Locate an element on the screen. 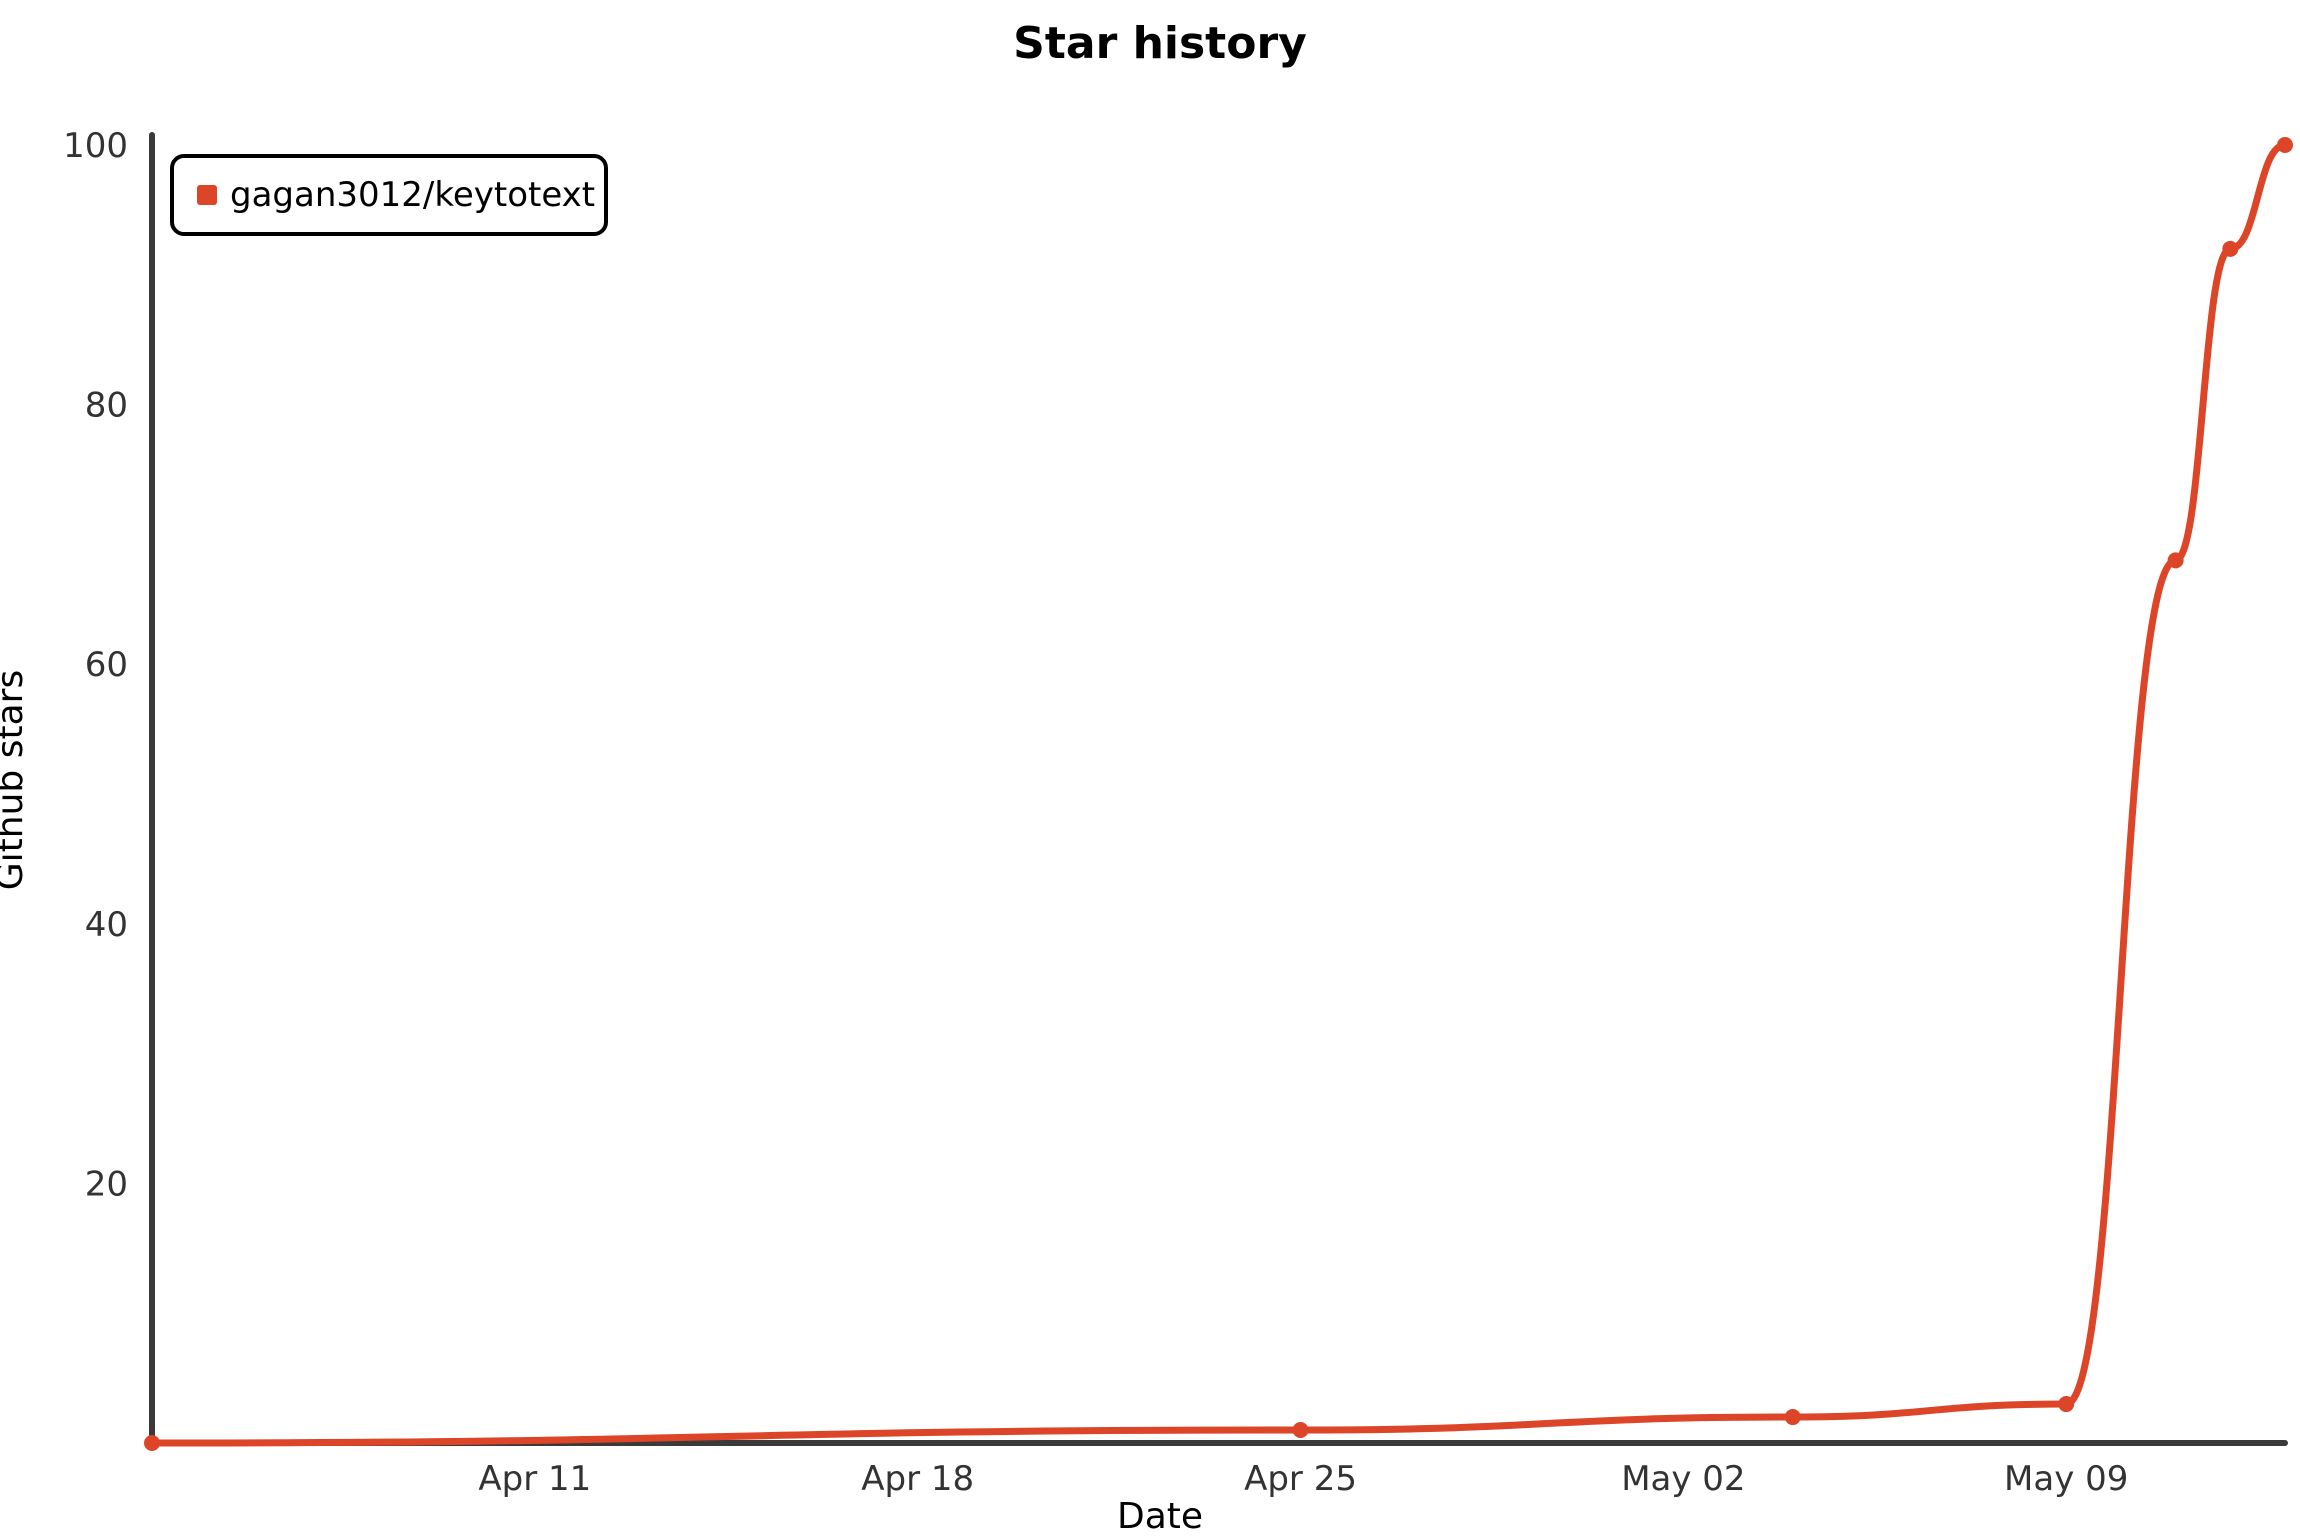 The image size is (2300, 1540). y-axis-label: Github stars is located at coordinates (15, 780).